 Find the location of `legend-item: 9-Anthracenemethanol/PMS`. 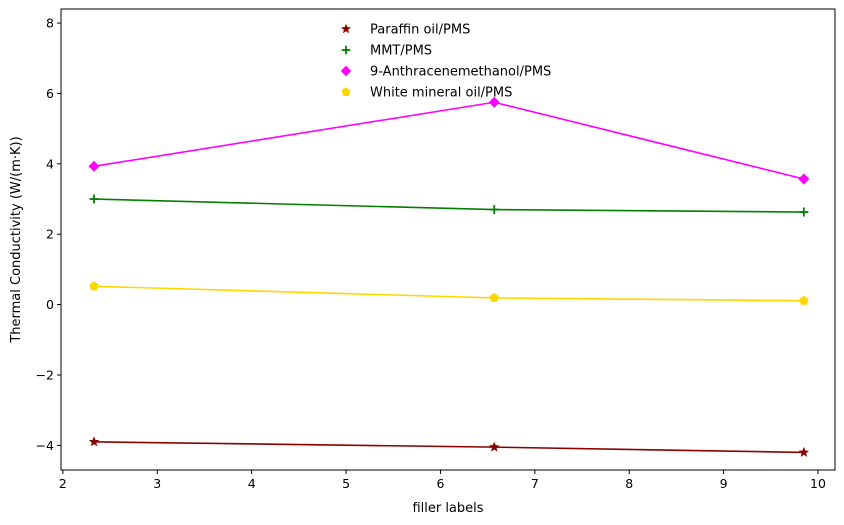

legend-item: 9-Anthracenemethanol/PMS is located at coordinates (445, 72).